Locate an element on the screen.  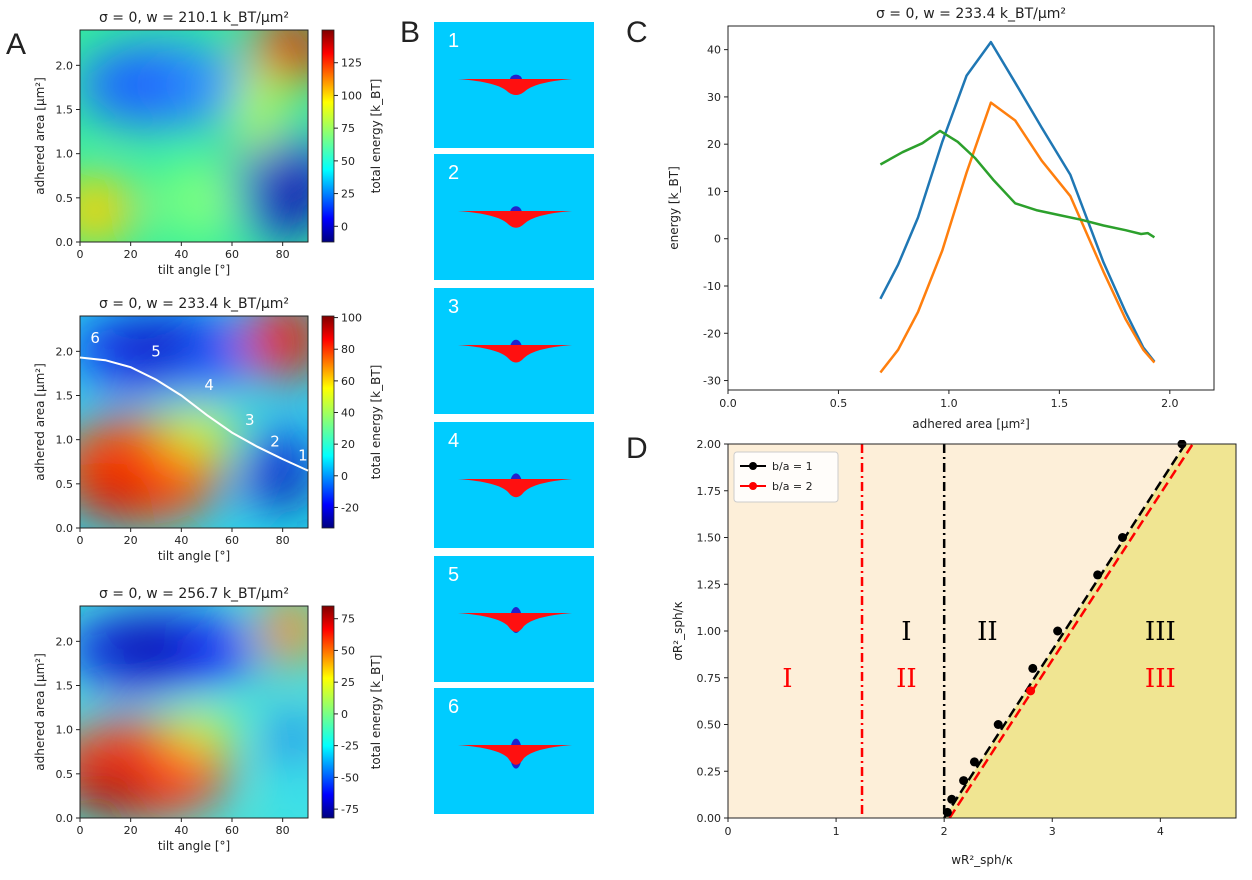
region-label: I is located at coordinates (787, 679).